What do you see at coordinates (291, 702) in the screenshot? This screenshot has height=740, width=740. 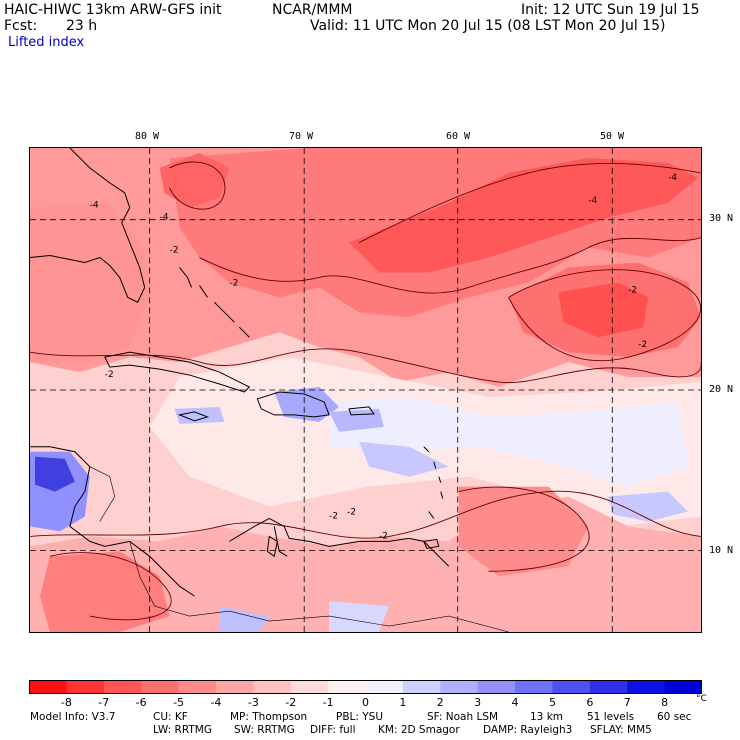 I see `colorbar-tick-label: -2` at bounding box center [291, 702].